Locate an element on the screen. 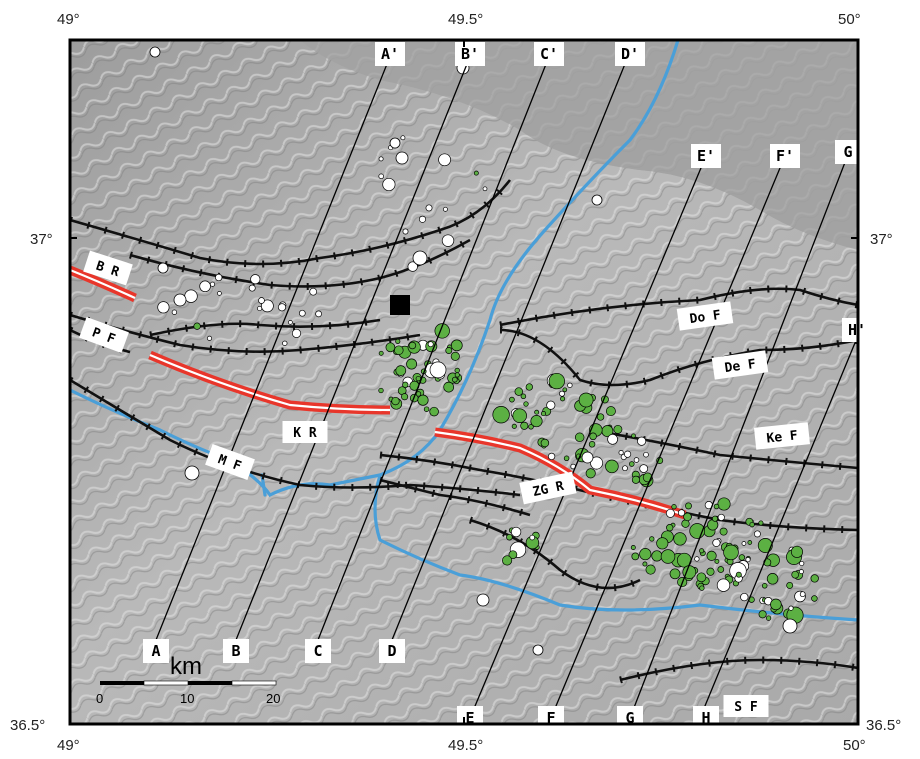 The image size is (920, 759). profile-label-end-5-box is located at coordinates (785, 156).